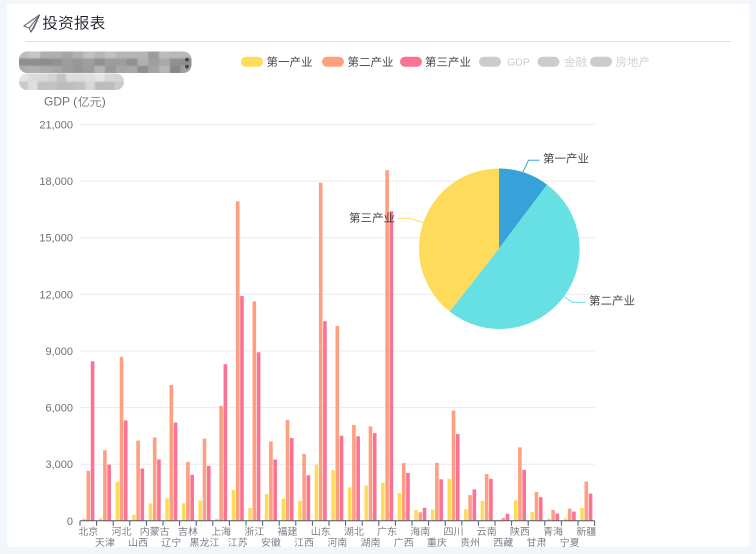  What do you see at coordinates (56, 182) in the screenshot?
I see `svg-text: 18,000` at bounding box center [56, 182].